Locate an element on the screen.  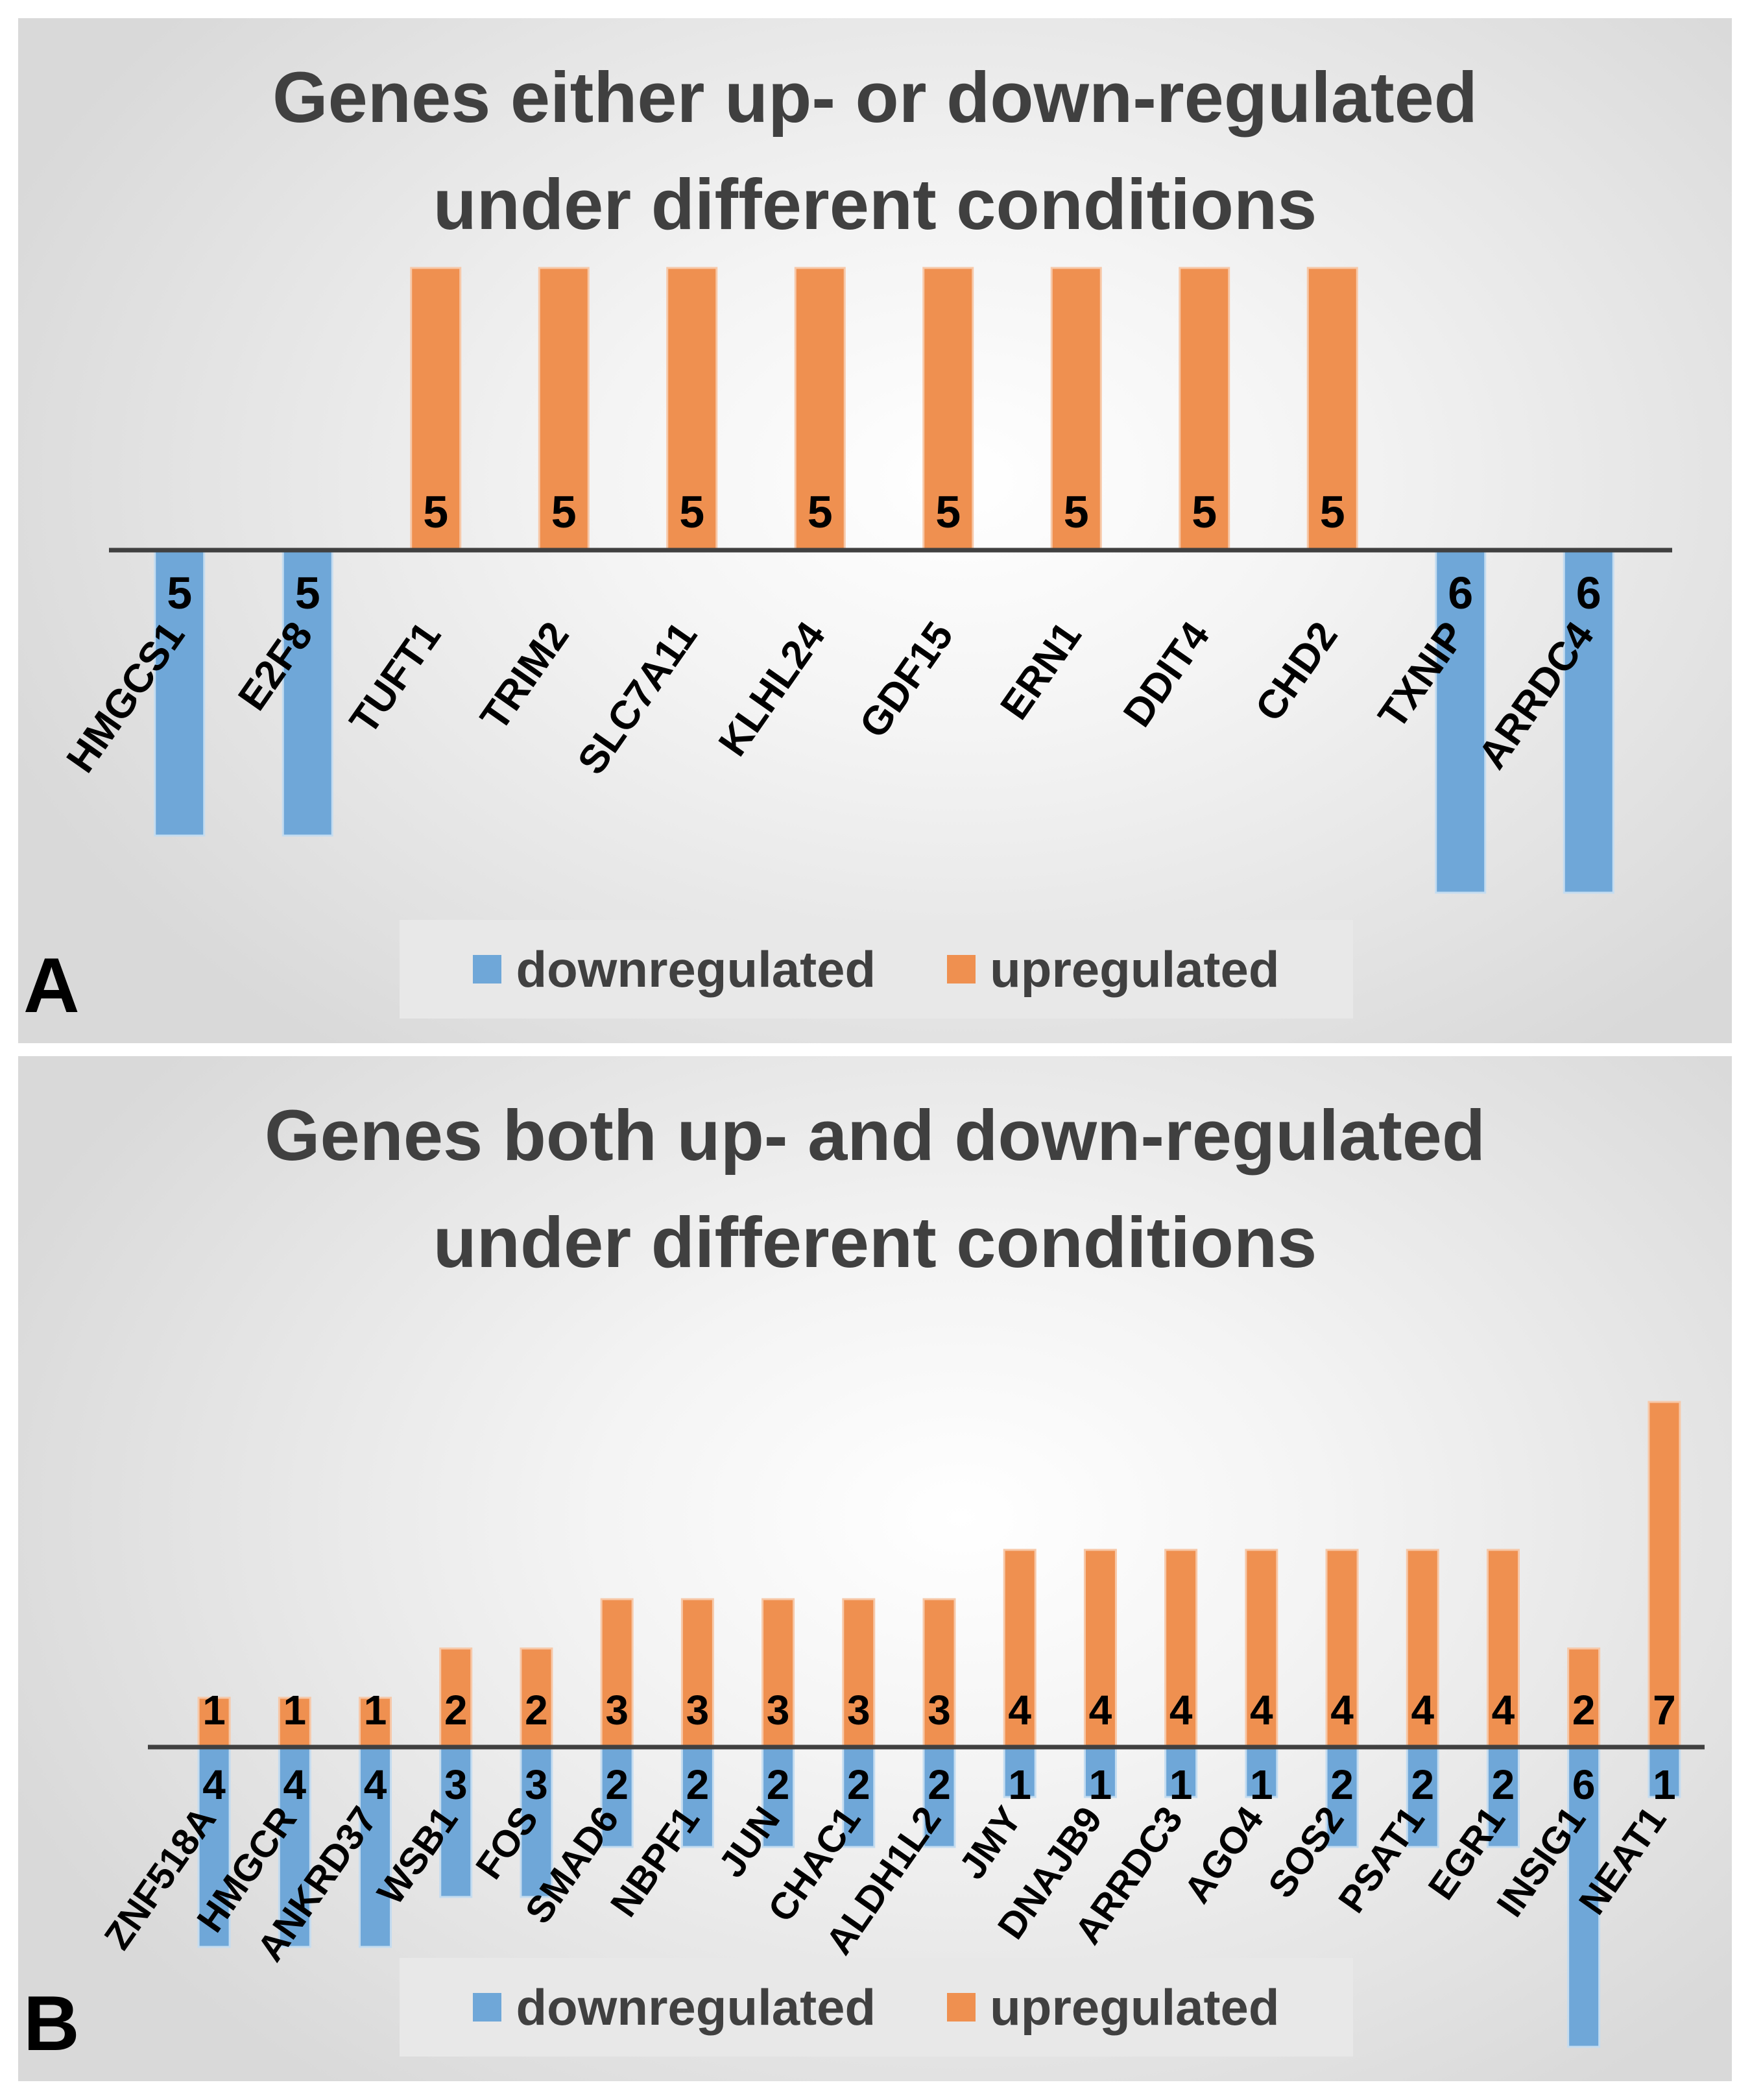
value-label-up-aldh1l2: 3 is located at coordinates (939, 1710).